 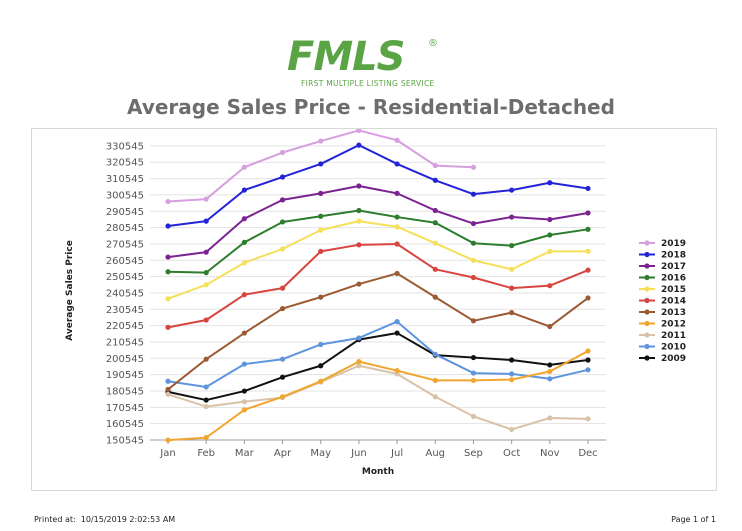 What do you see at coordinates (673, 244) in the screenshot?
I see `legend-label-2019: 2019` at bounding box center [673, 244].